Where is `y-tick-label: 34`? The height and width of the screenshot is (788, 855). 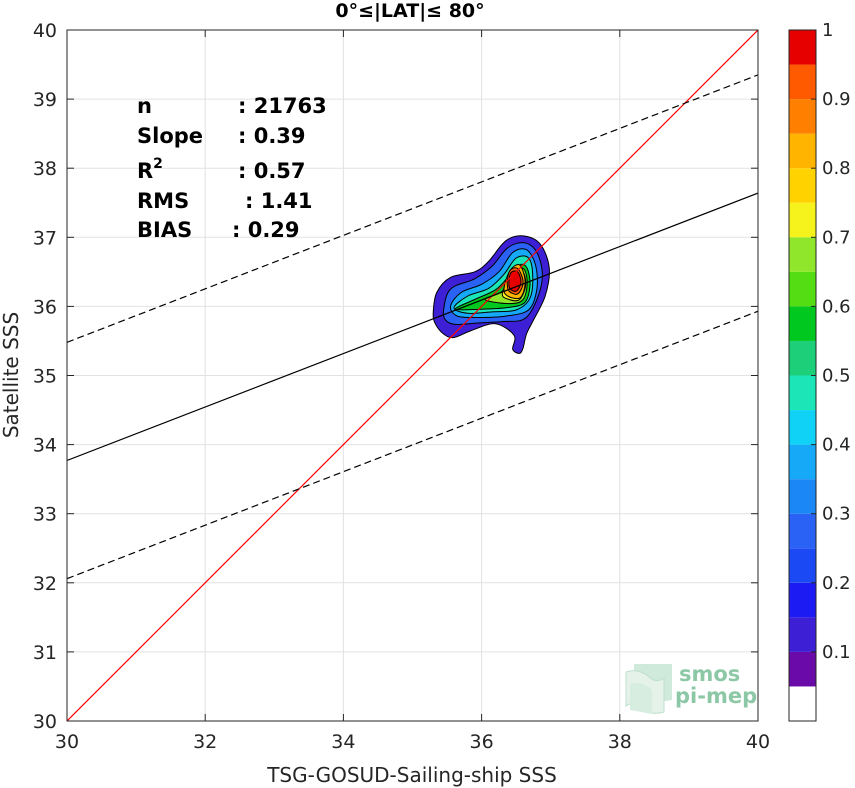 y-tick-label: 34 is located at coordinates (45, 446).